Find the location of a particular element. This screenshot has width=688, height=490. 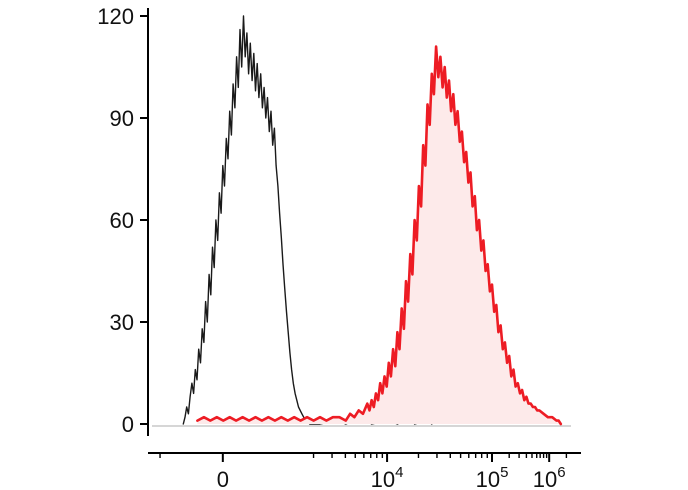

y-axis-tick-label: 0 is located at coordinates (128, 424).